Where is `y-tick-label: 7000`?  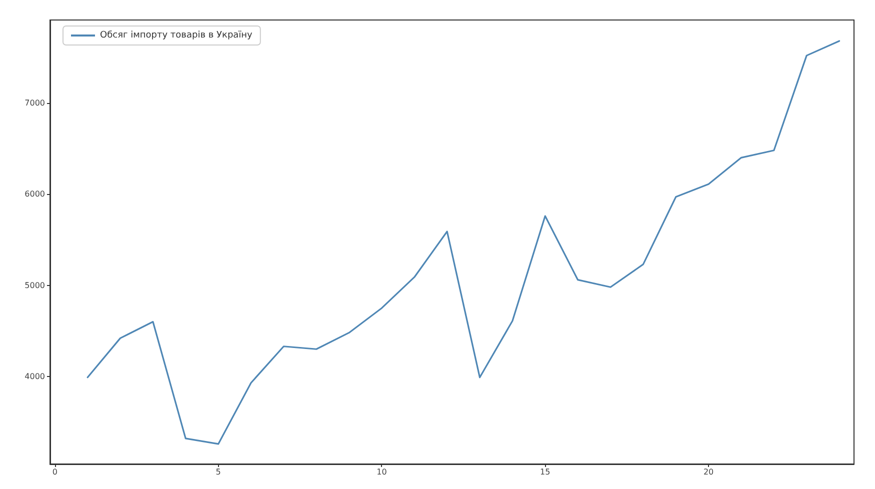
y-tick-label: 7000 is located at coordinates (34, 103).